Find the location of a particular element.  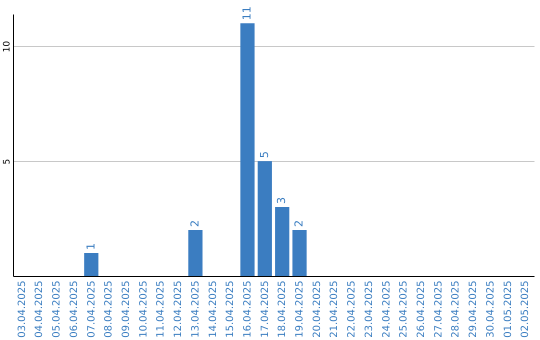

x-tick-label: 06.04.2025 is located at coordinates (74, 309).